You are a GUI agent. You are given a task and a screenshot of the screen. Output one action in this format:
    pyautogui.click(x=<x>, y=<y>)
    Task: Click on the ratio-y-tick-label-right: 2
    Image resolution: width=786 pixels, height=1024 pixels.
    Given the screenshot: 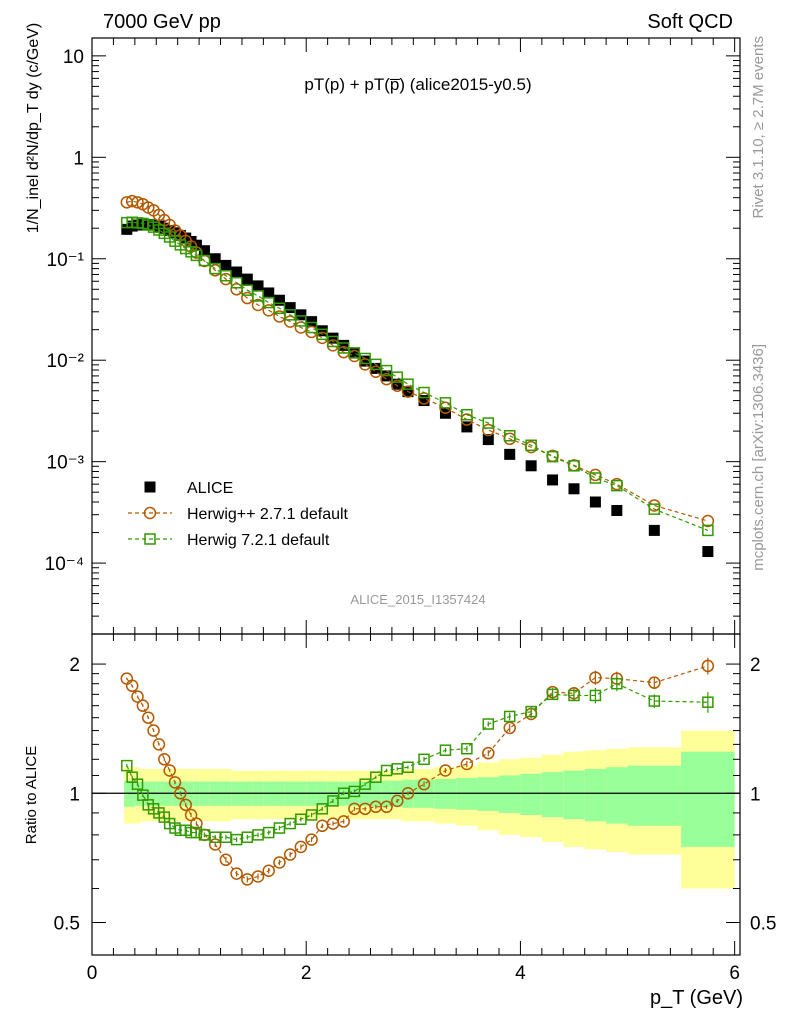 What is the action you would take?
    pyautogui.click(x=755, y=665)
    